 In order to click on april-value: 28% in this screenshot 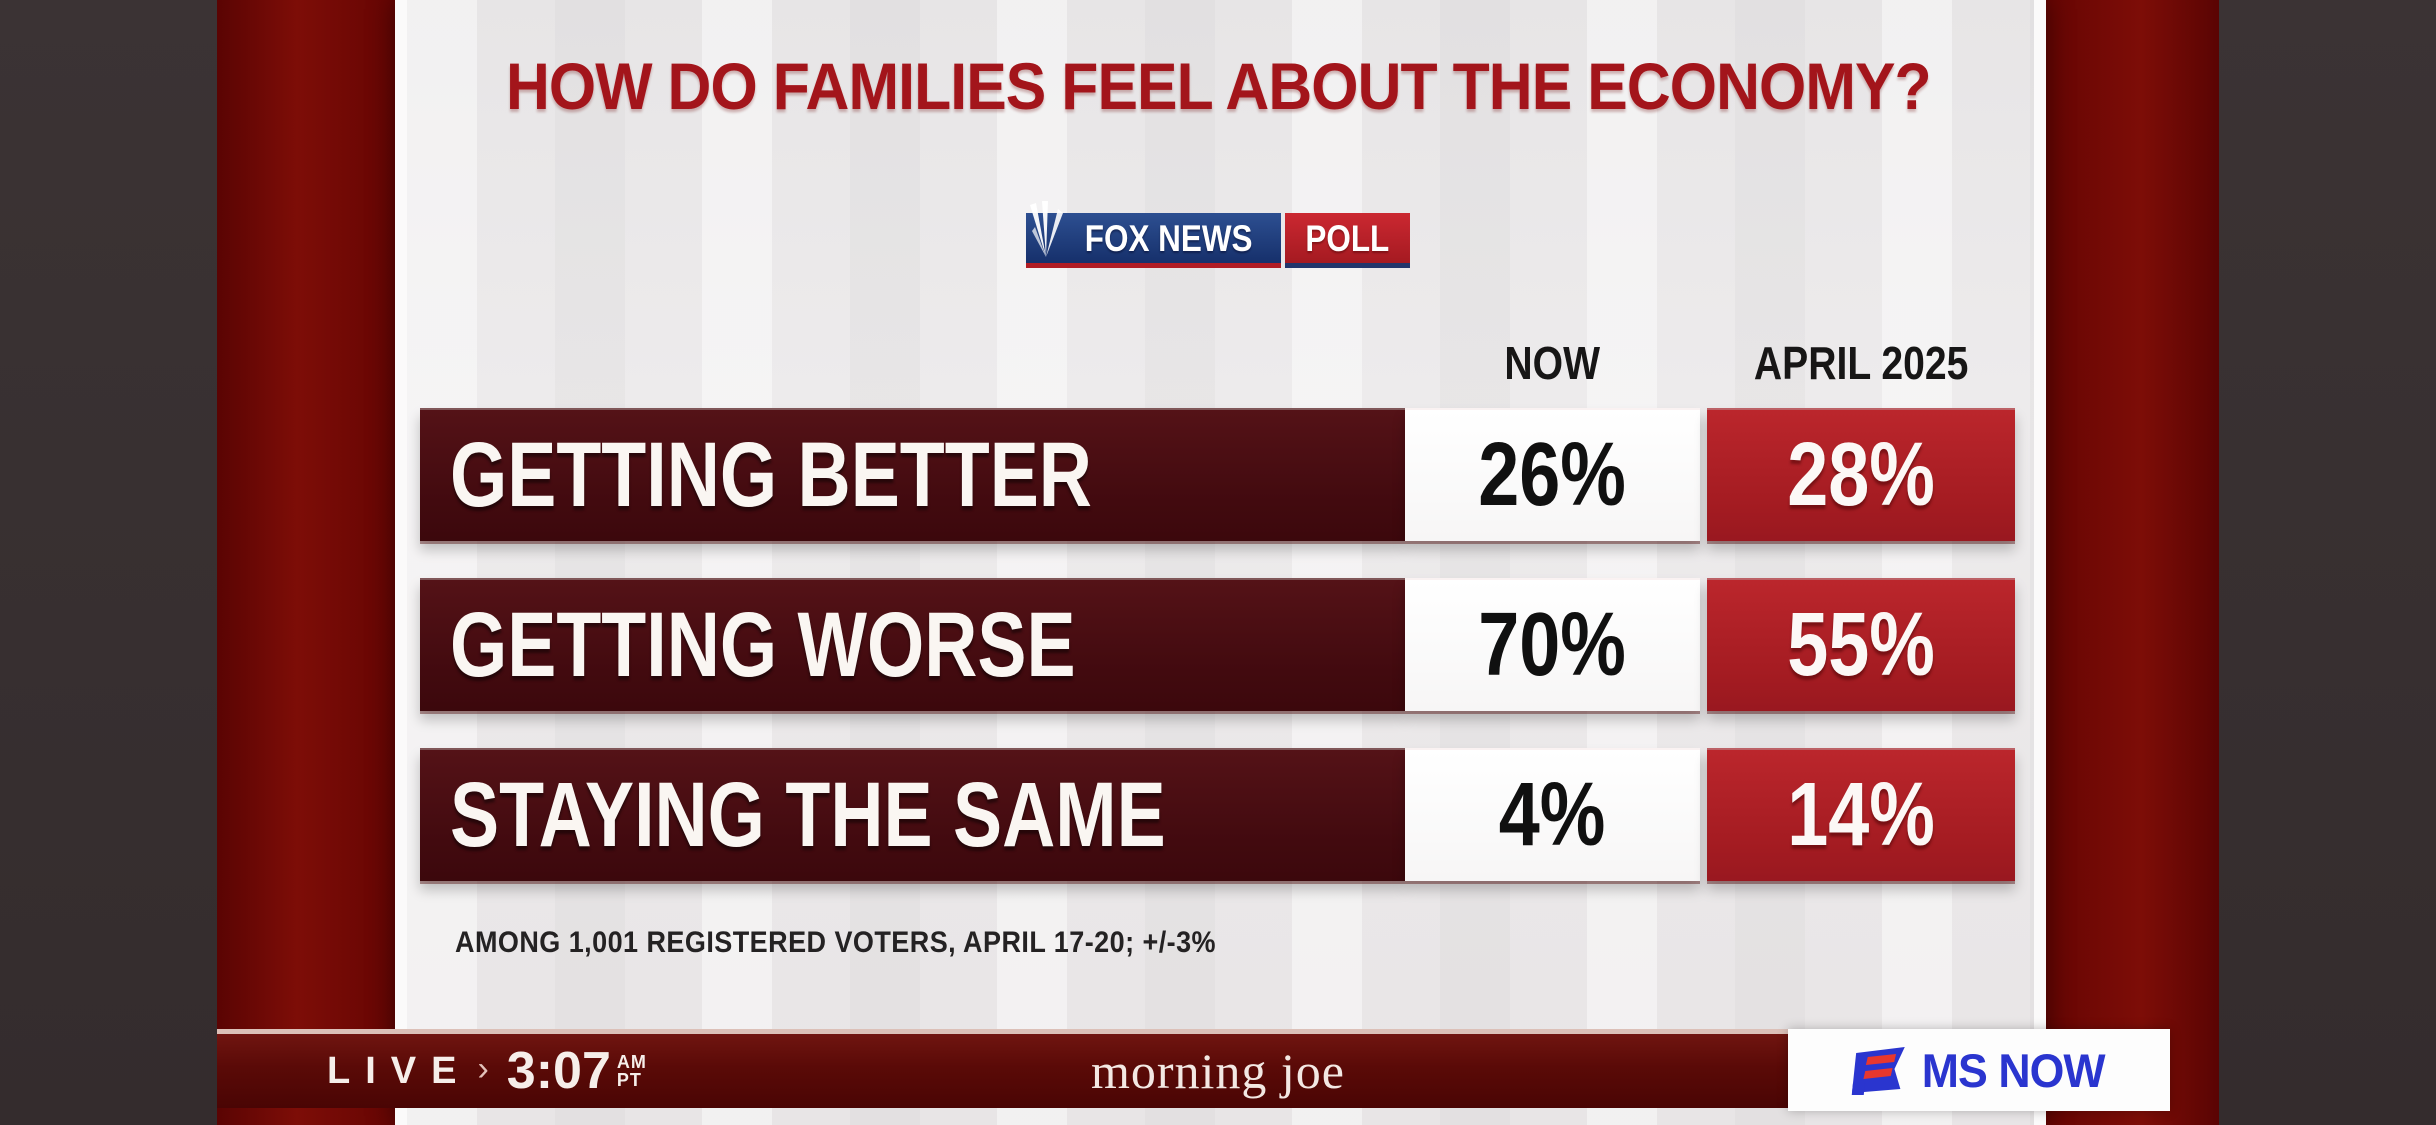, I will do `click(1861, 474)`.